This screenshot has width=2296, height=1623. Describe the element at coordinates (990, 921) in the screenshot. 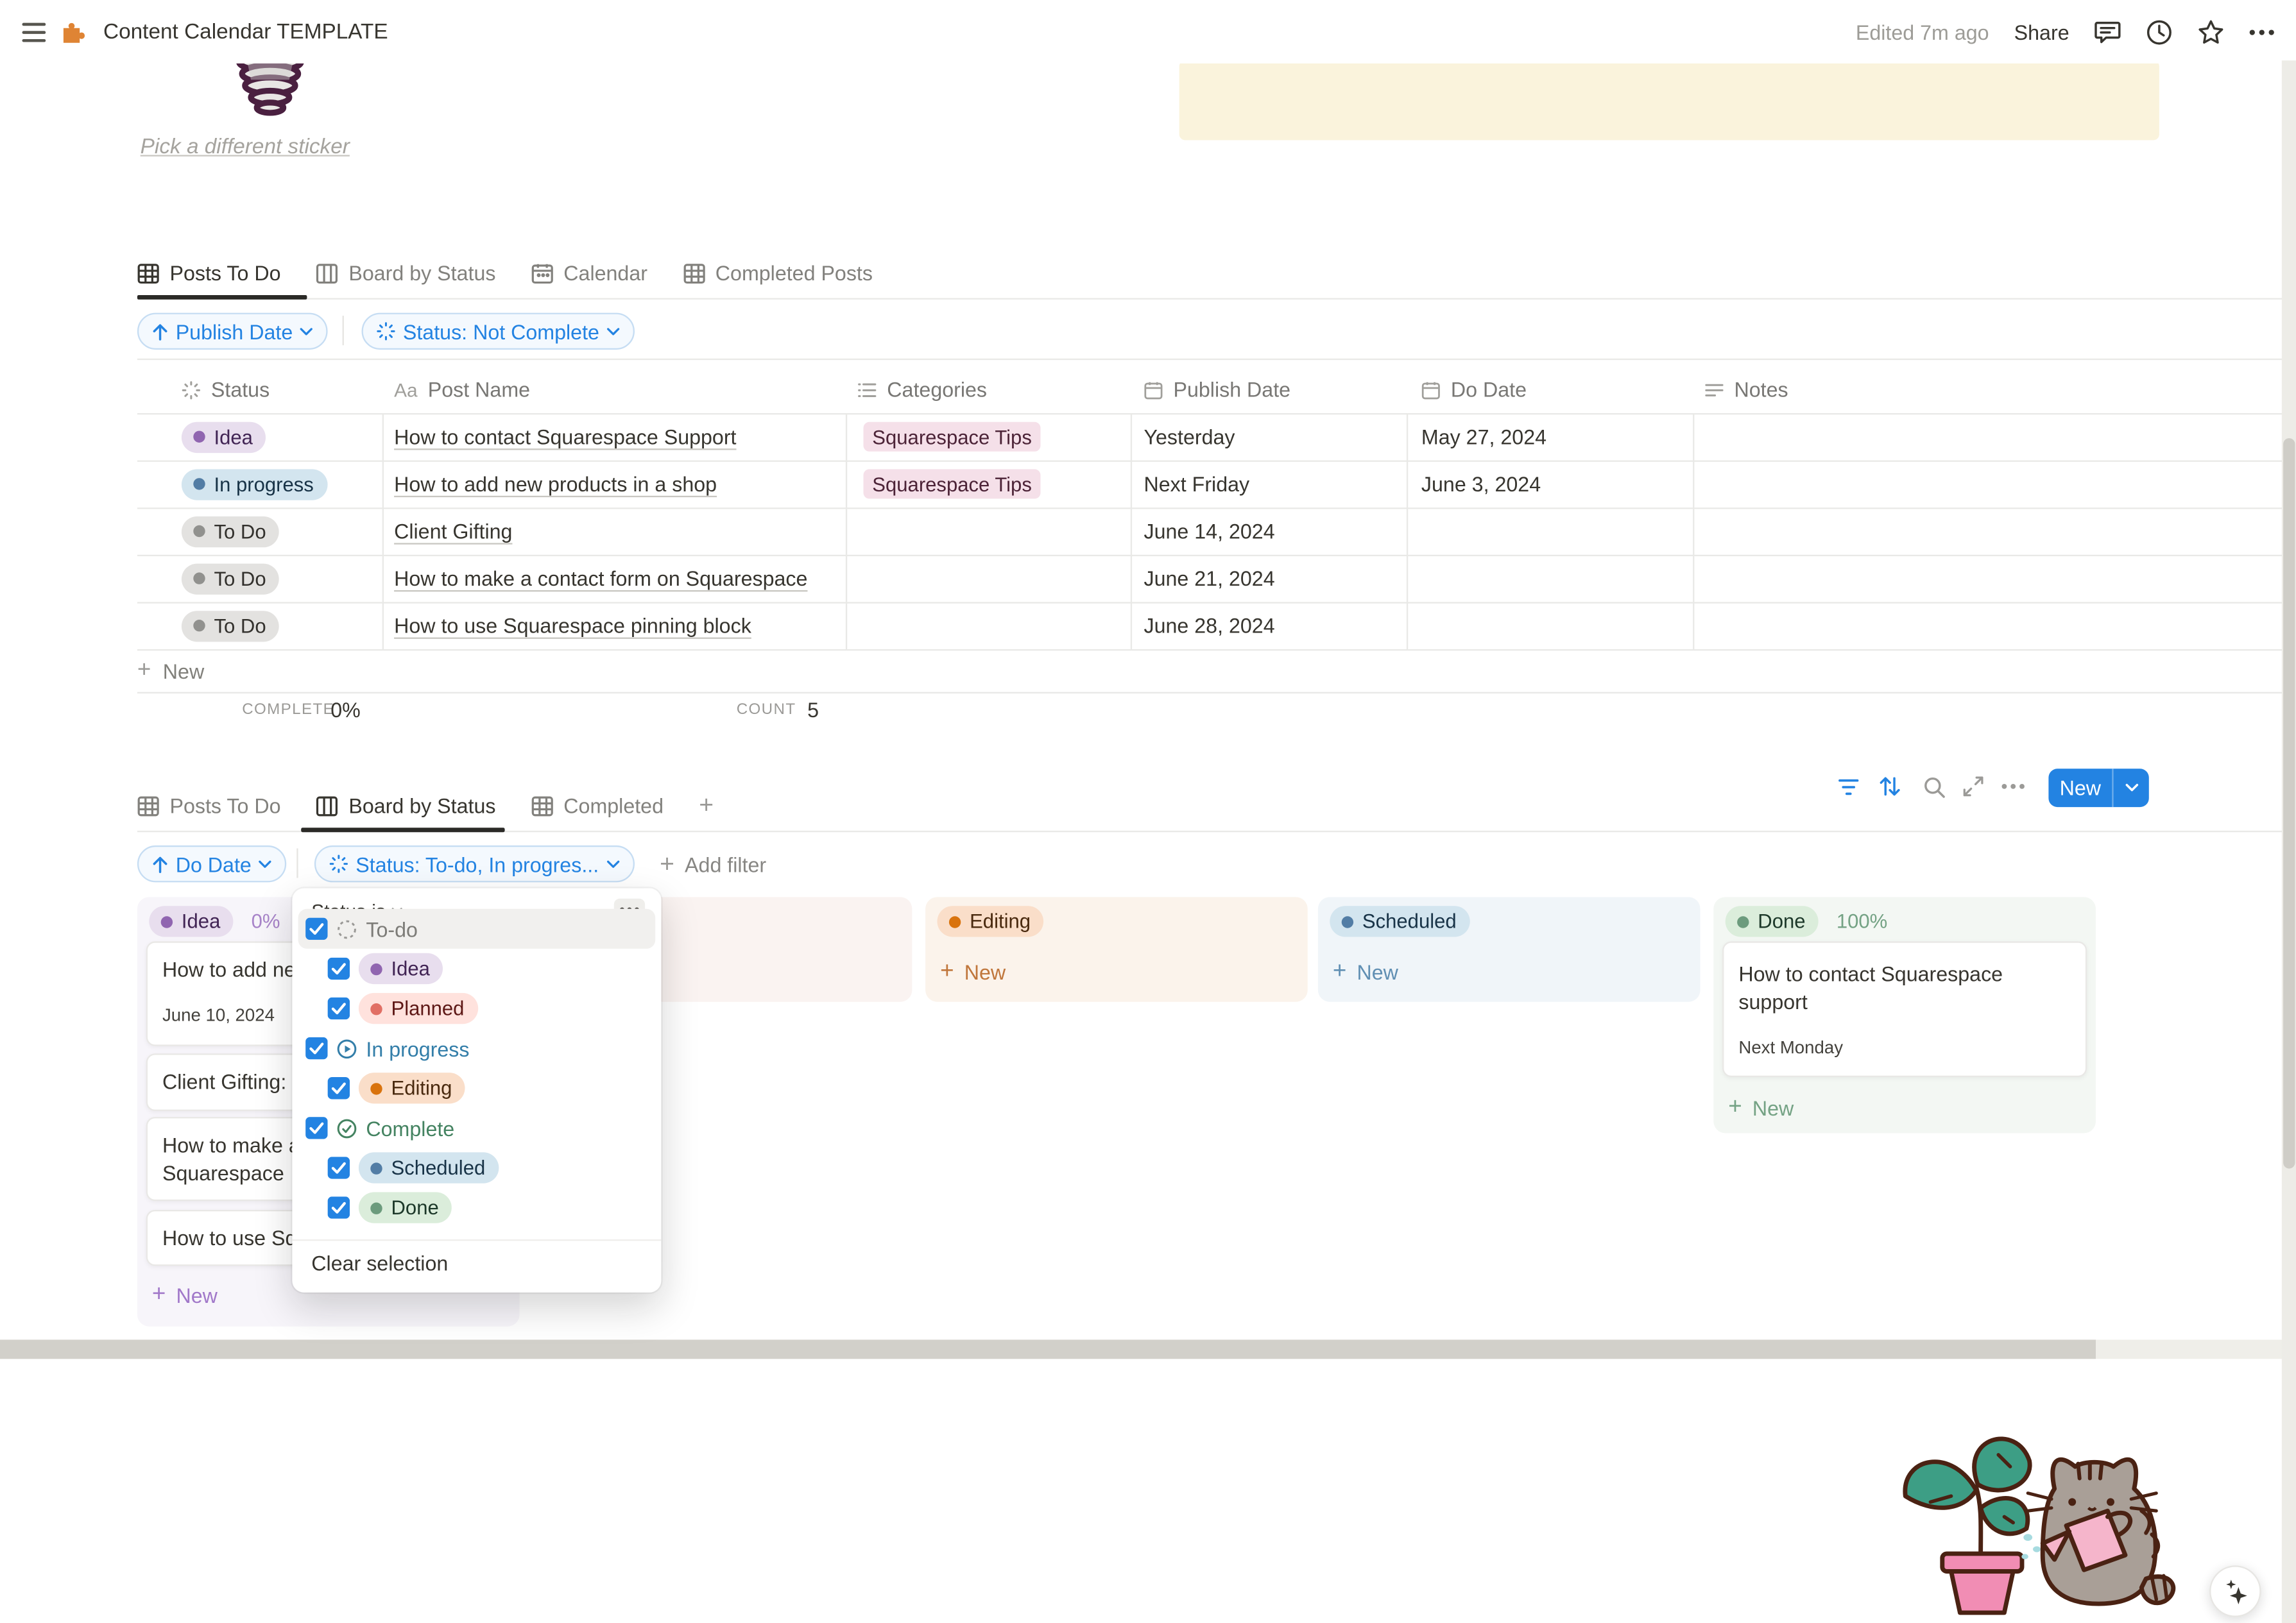

I see `column-status-tag: Editing` at that location.